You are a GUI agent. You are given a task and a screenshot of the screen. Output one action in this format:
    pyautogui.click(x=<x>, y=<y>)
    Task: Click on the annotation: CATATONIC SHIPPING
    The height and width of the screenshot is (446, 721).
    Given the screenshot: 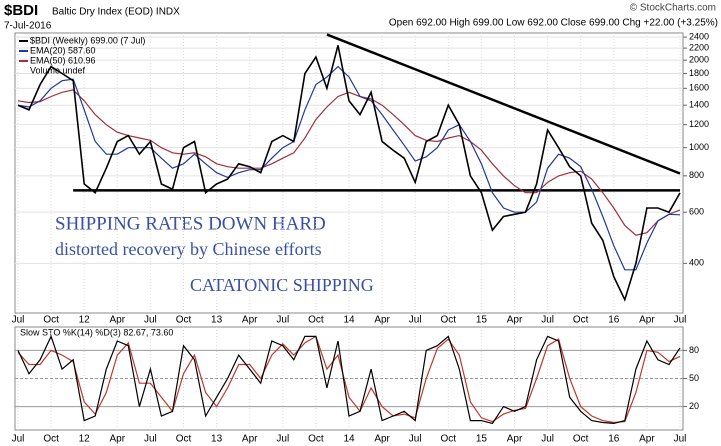 What is the action you would take?
    pyautogui.click(x=282, y=285)
    